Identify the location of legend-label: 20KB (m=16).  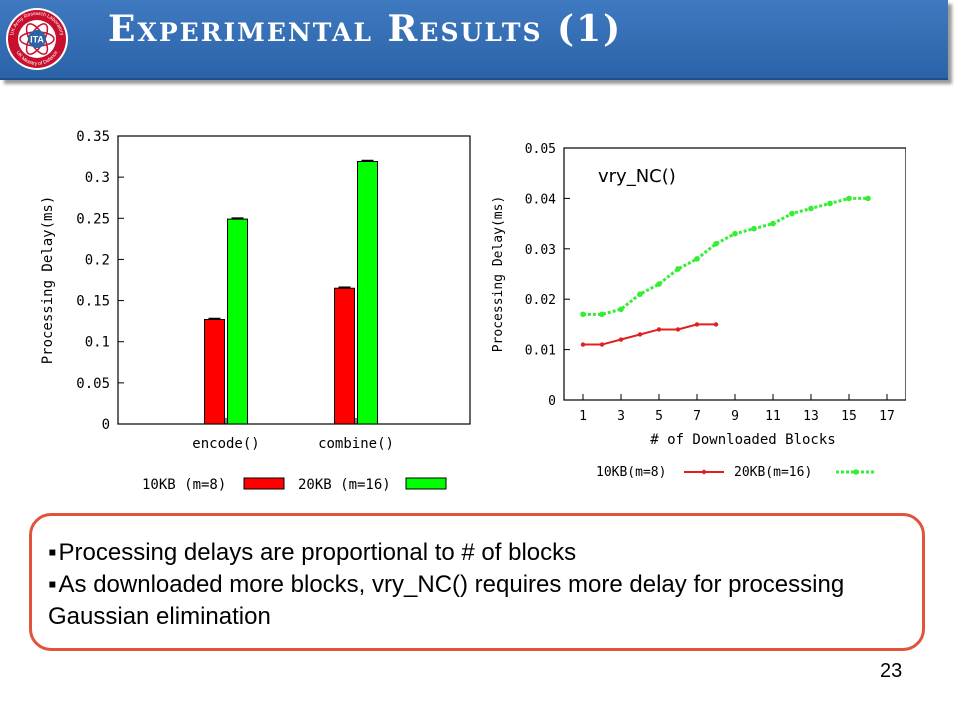
(344, 485).